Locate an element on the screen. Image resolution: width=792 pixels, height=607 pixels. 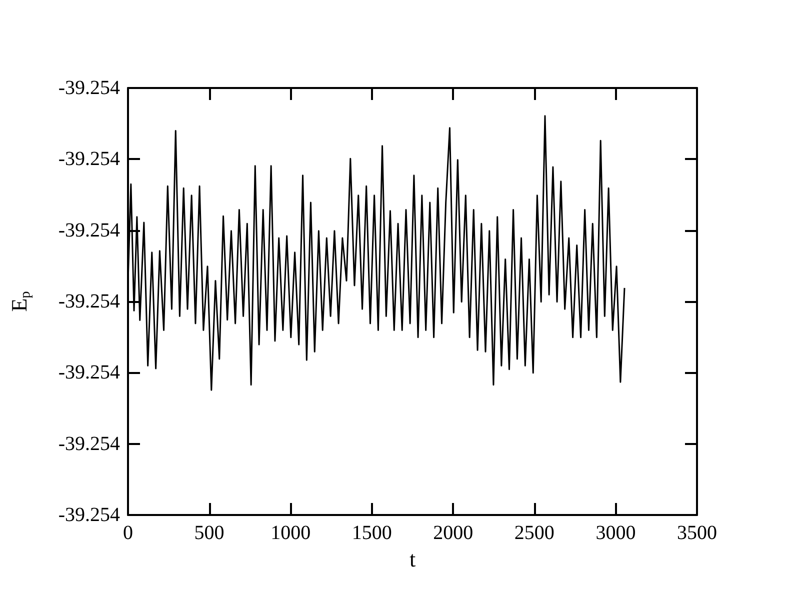
x-tick-label: 3500 is located at coordinates (697, 533).